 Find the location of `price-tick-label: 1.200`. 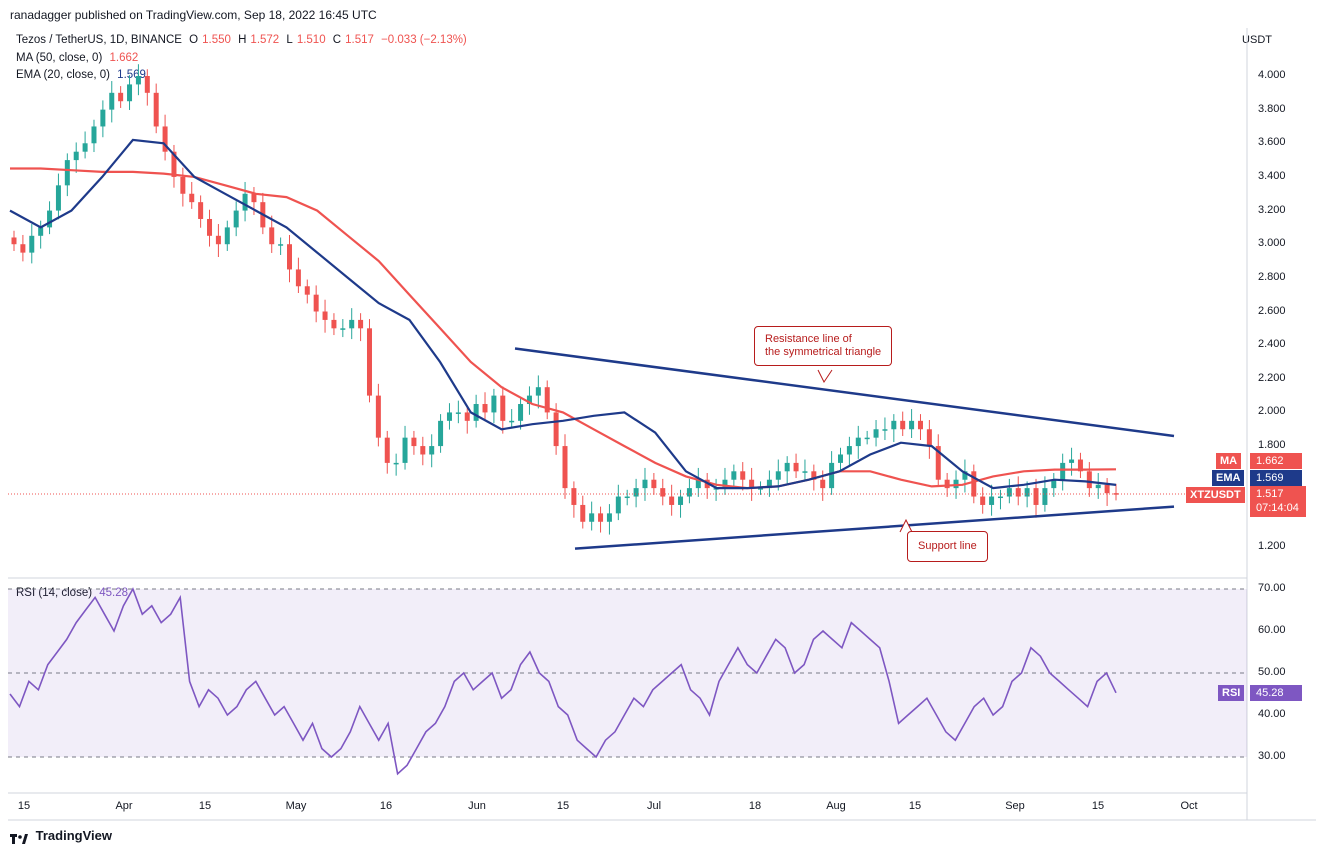

price-tick-label: 1.200 is located at coordinates (1272, 546).